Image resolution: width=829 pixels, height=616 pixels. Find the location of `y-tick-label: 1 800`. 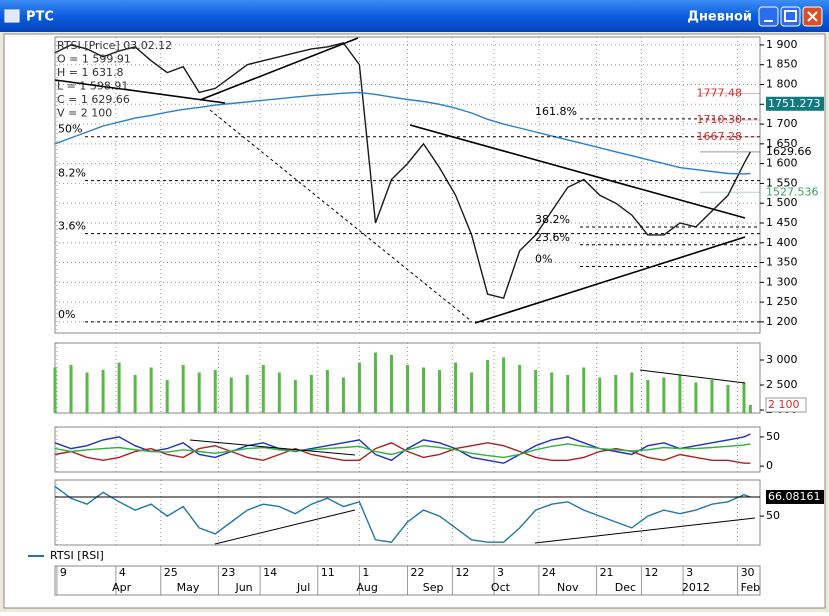

y-tick-label: 1 800 is located at coordinates (782, 83).